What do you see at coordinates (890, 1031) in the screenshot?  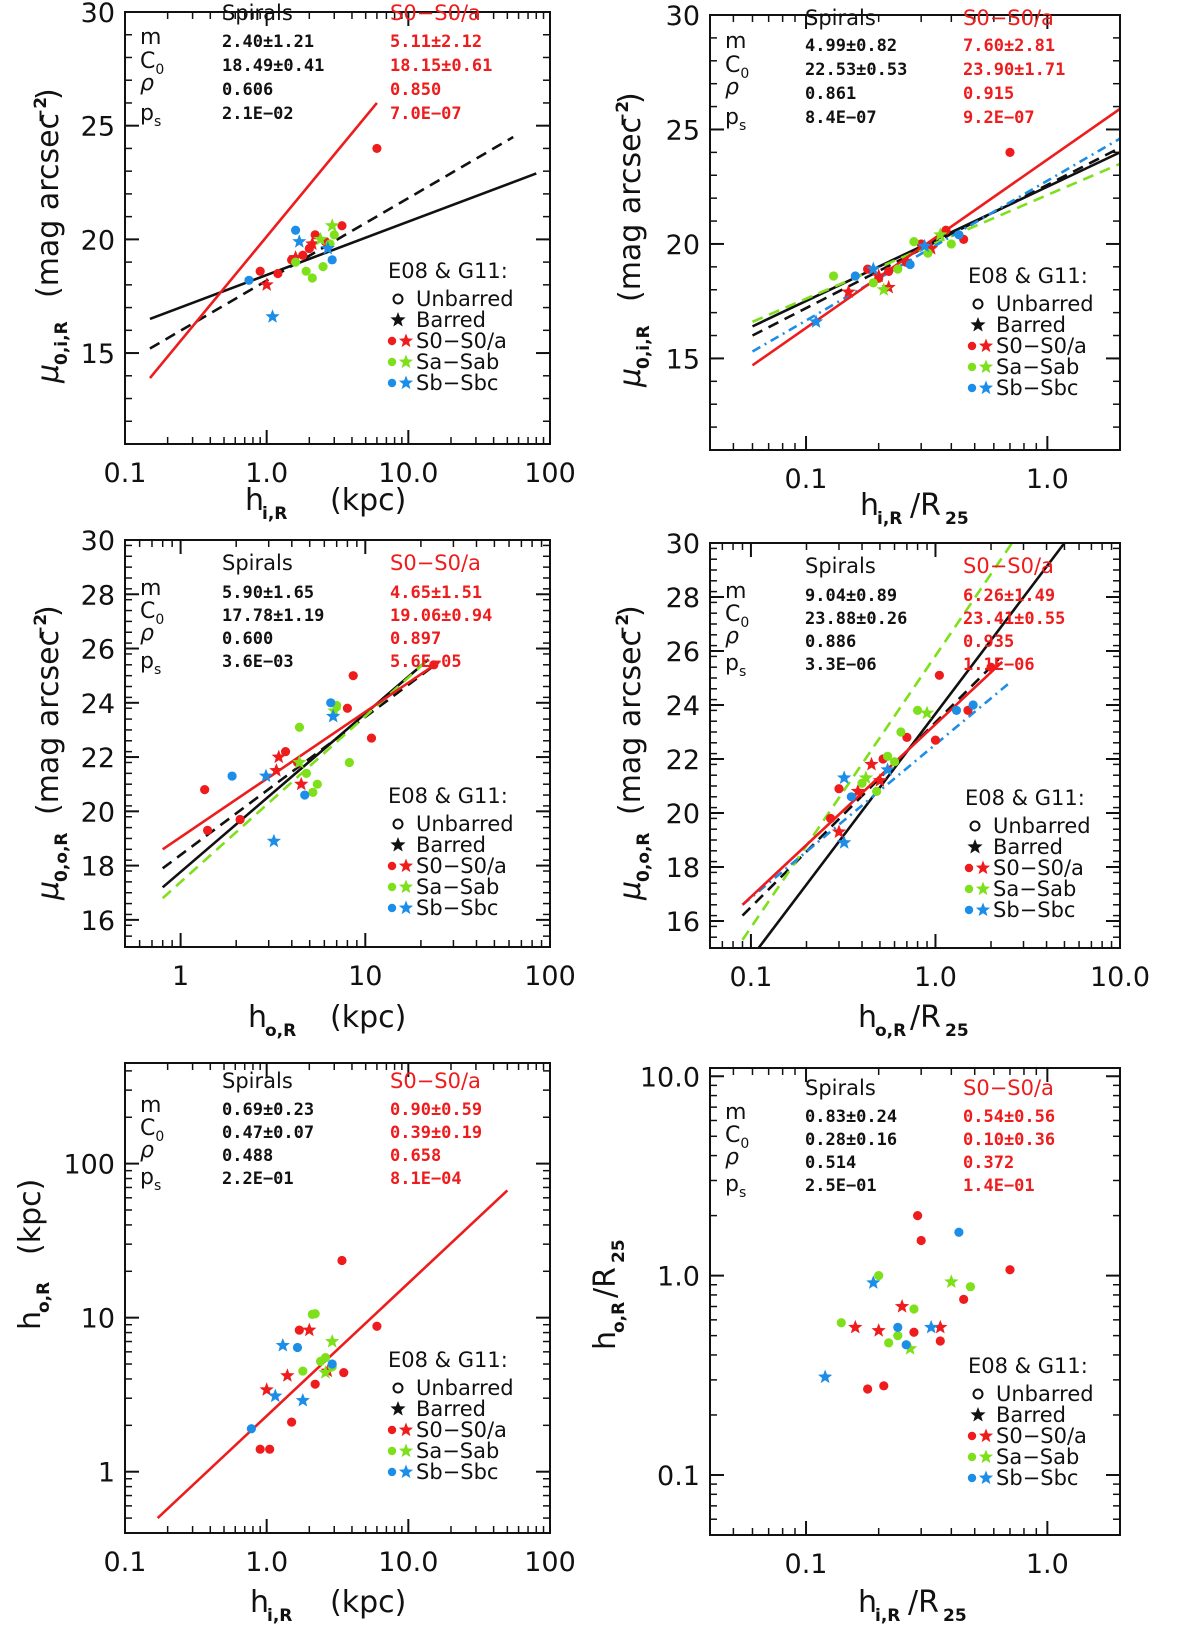 I see `svg-text: o,R` at bounding box center [890, 1031].